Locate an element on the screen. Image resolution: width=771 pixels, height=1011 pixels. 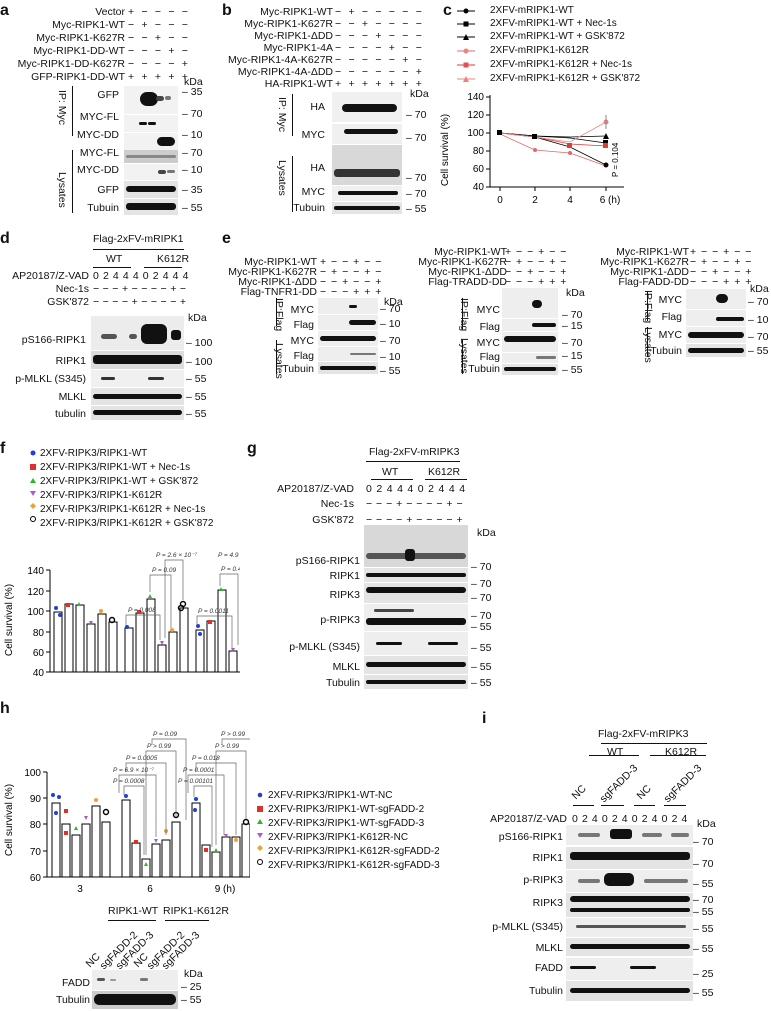
cond-label: Myc-RIPK1-DD-WT is located at coordinates (79, 51).